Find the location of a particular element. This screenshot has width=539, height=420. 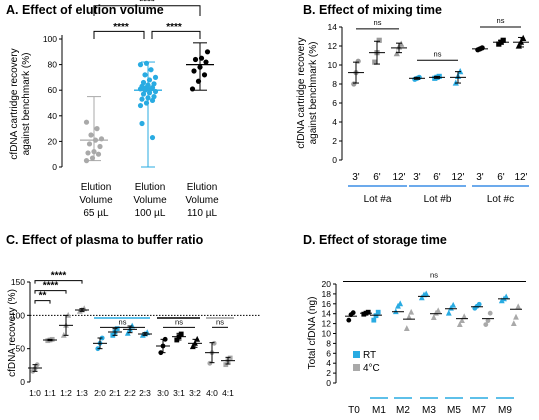

panel-c-category-label: 4:0 is located at coordinates (212, 393).